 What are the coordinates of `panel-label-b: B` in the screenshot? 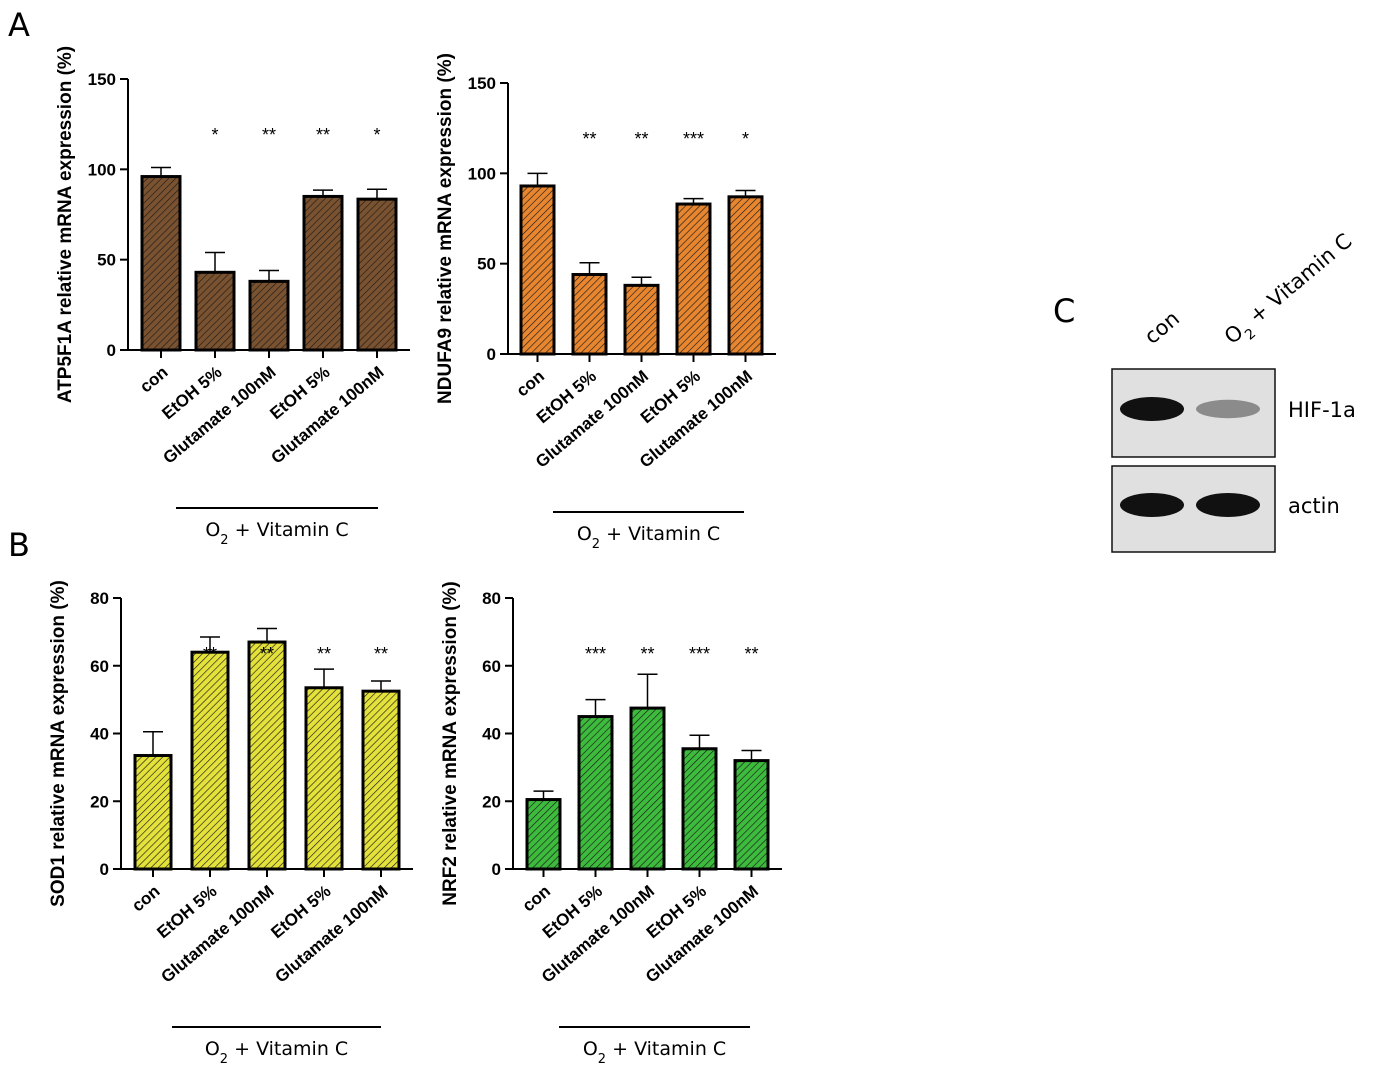 It's located at (19, 545).